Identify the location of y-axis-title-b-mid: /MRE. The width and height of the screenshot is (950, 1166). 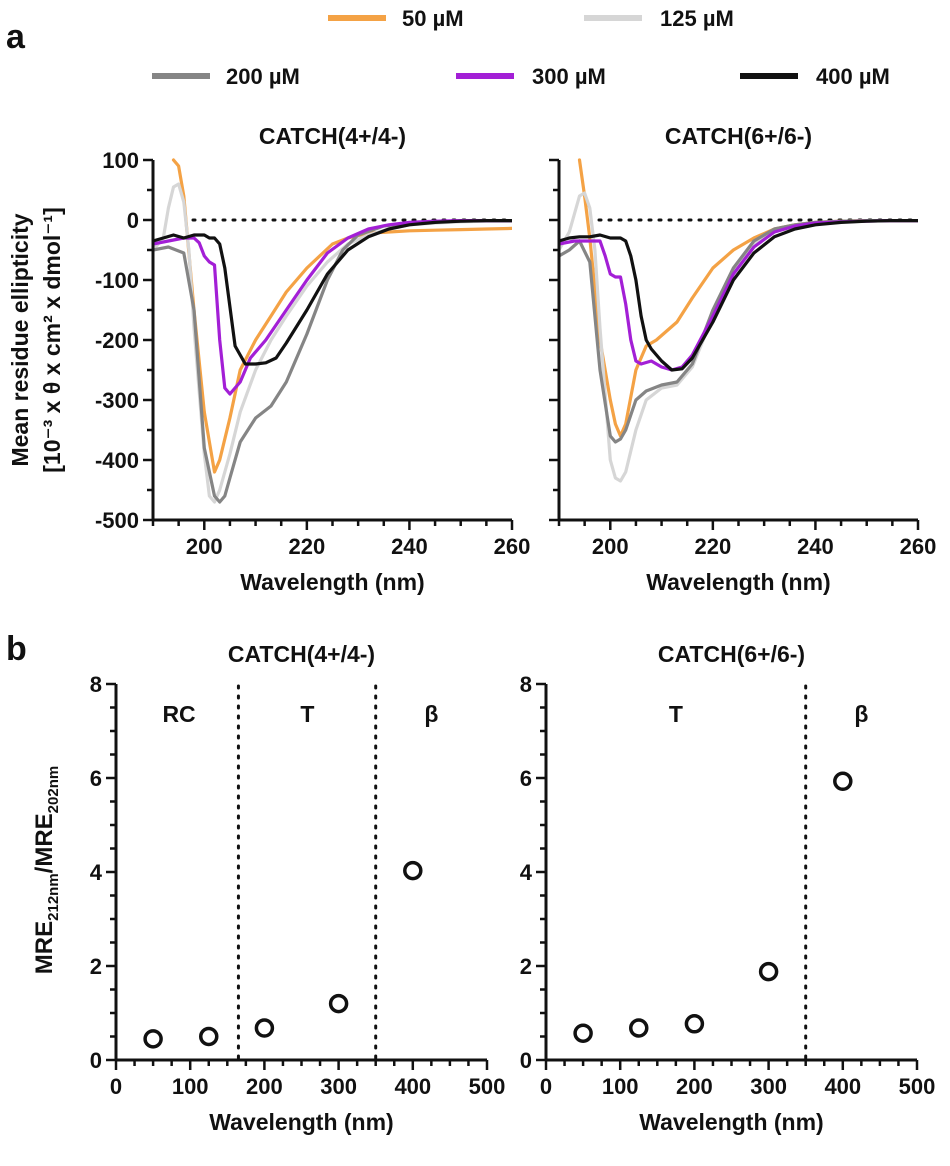
(44, 843).